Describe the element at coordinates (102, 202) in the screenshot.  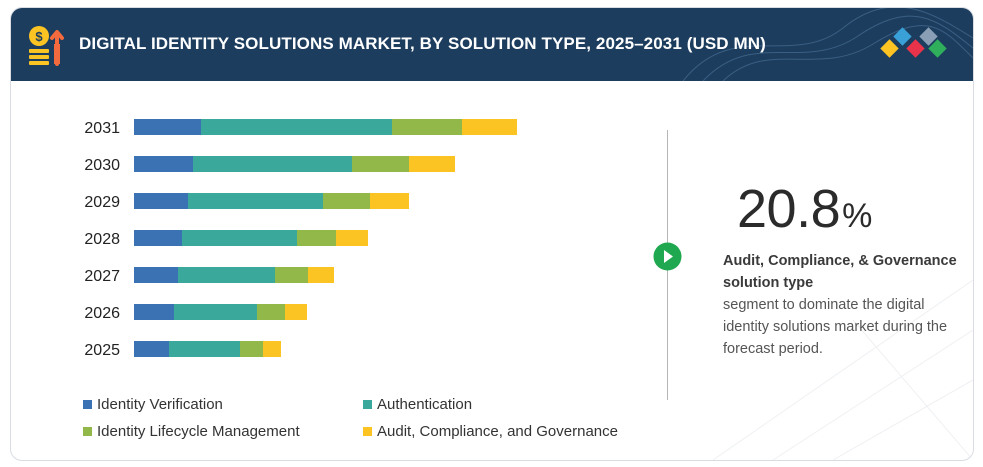
I see `y-tick-label-2029: 2029` at that location.